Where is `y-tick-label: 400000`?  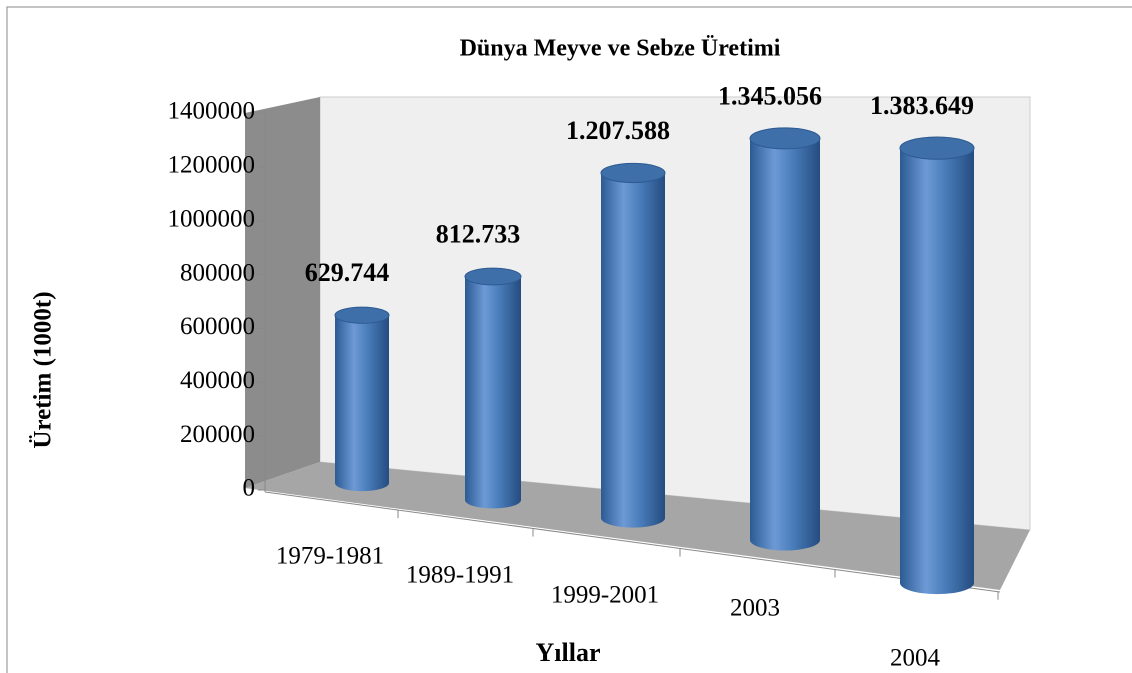
y-tick-label: 400000 is located at coordinates (217, 380).